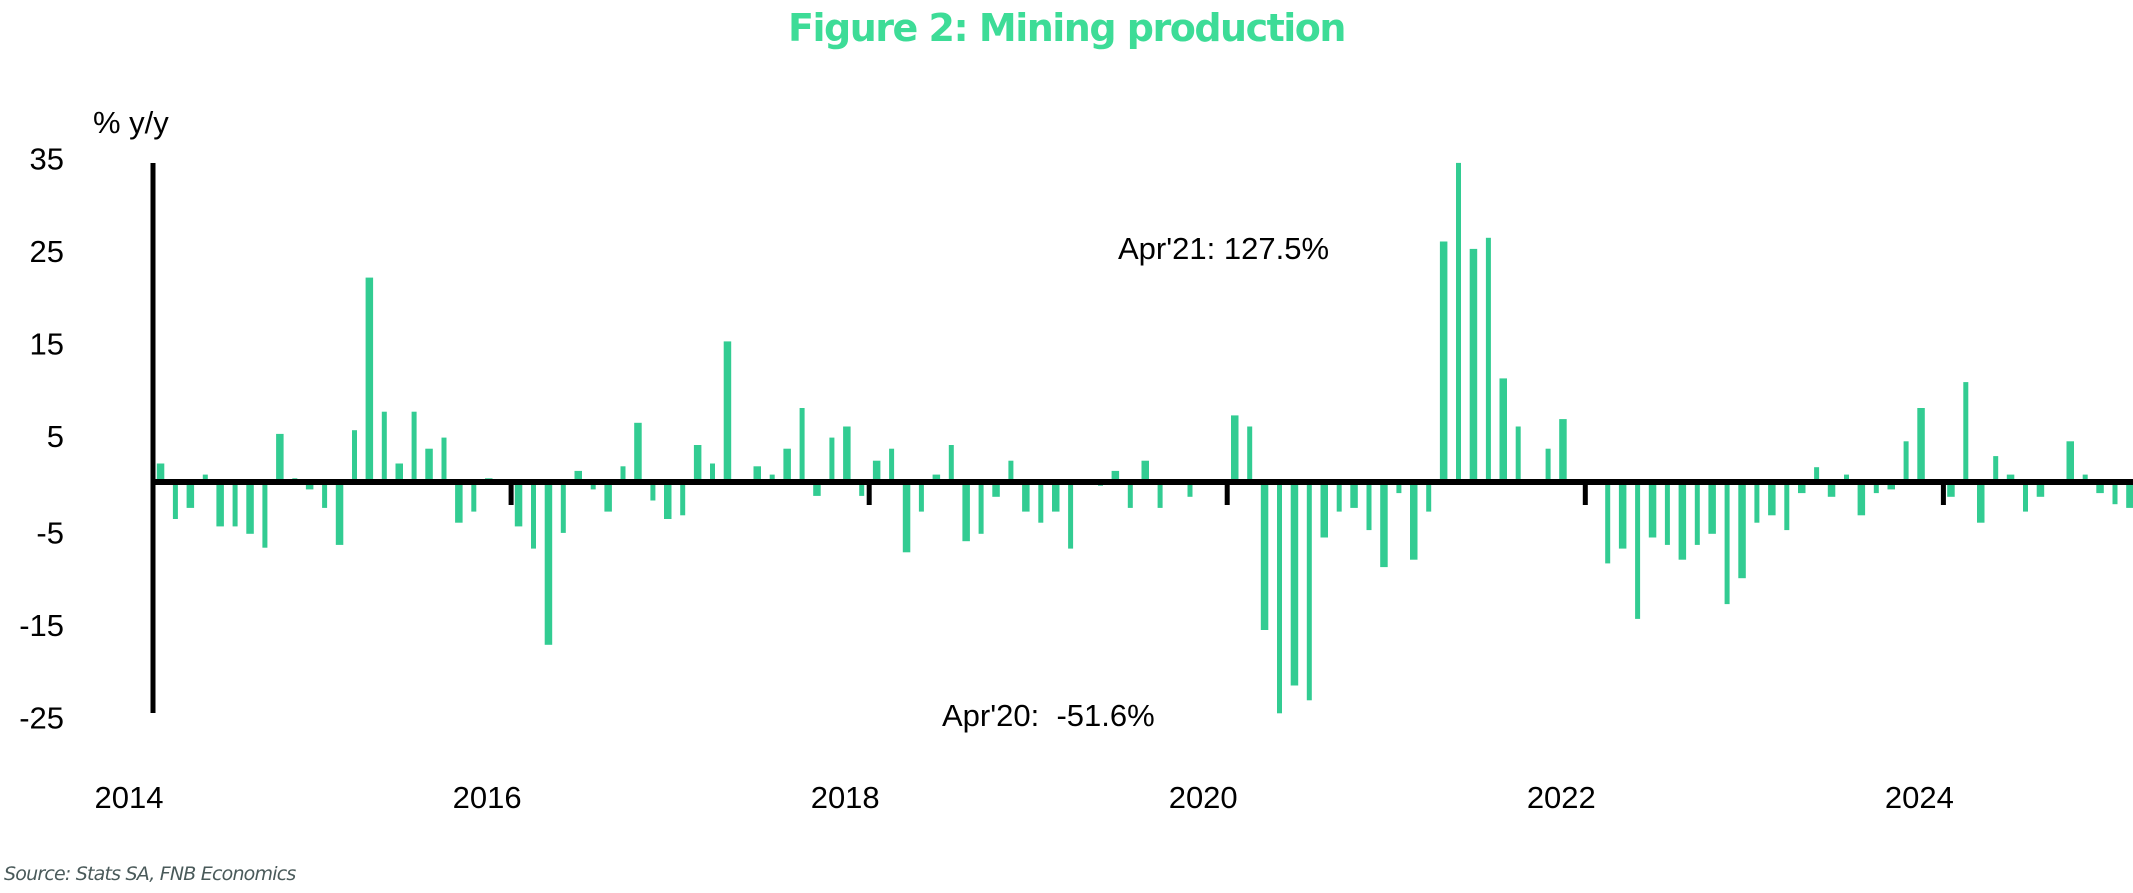 The image size is (2133, 893). I want to click on x-tick-label: 2018, so click(845, 797).